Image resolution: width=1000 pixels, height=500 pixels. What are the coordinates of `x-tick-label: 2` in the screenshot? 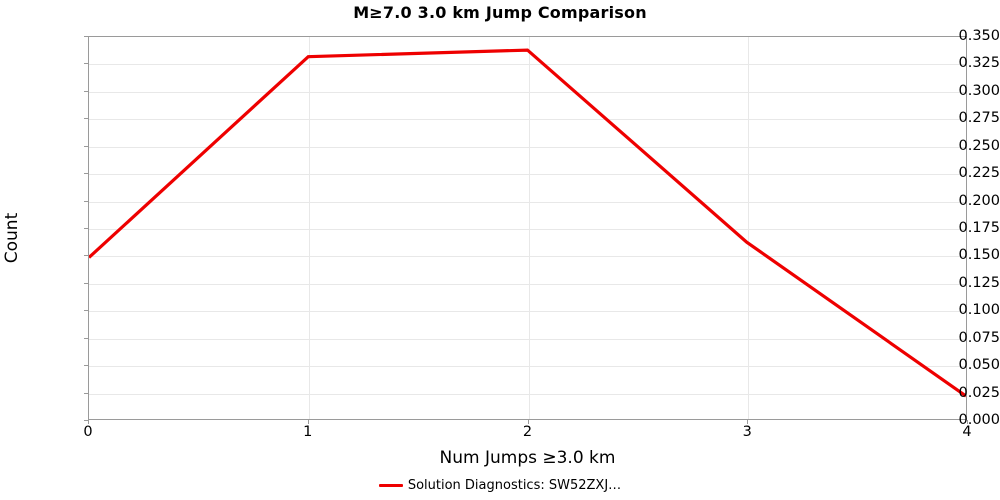 It's located at (527, 432).